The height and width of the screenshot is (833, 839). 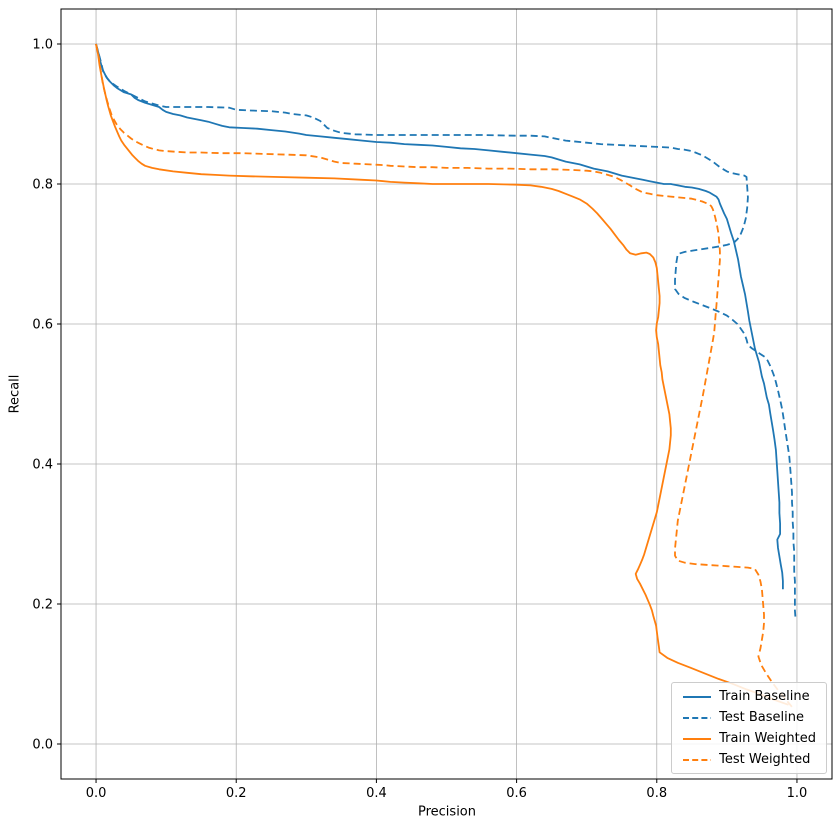 What do you see at coordinates (376, 793) in the screenshot?
I see `x-tick-label: 0.4` at bounding box center [376, 793].